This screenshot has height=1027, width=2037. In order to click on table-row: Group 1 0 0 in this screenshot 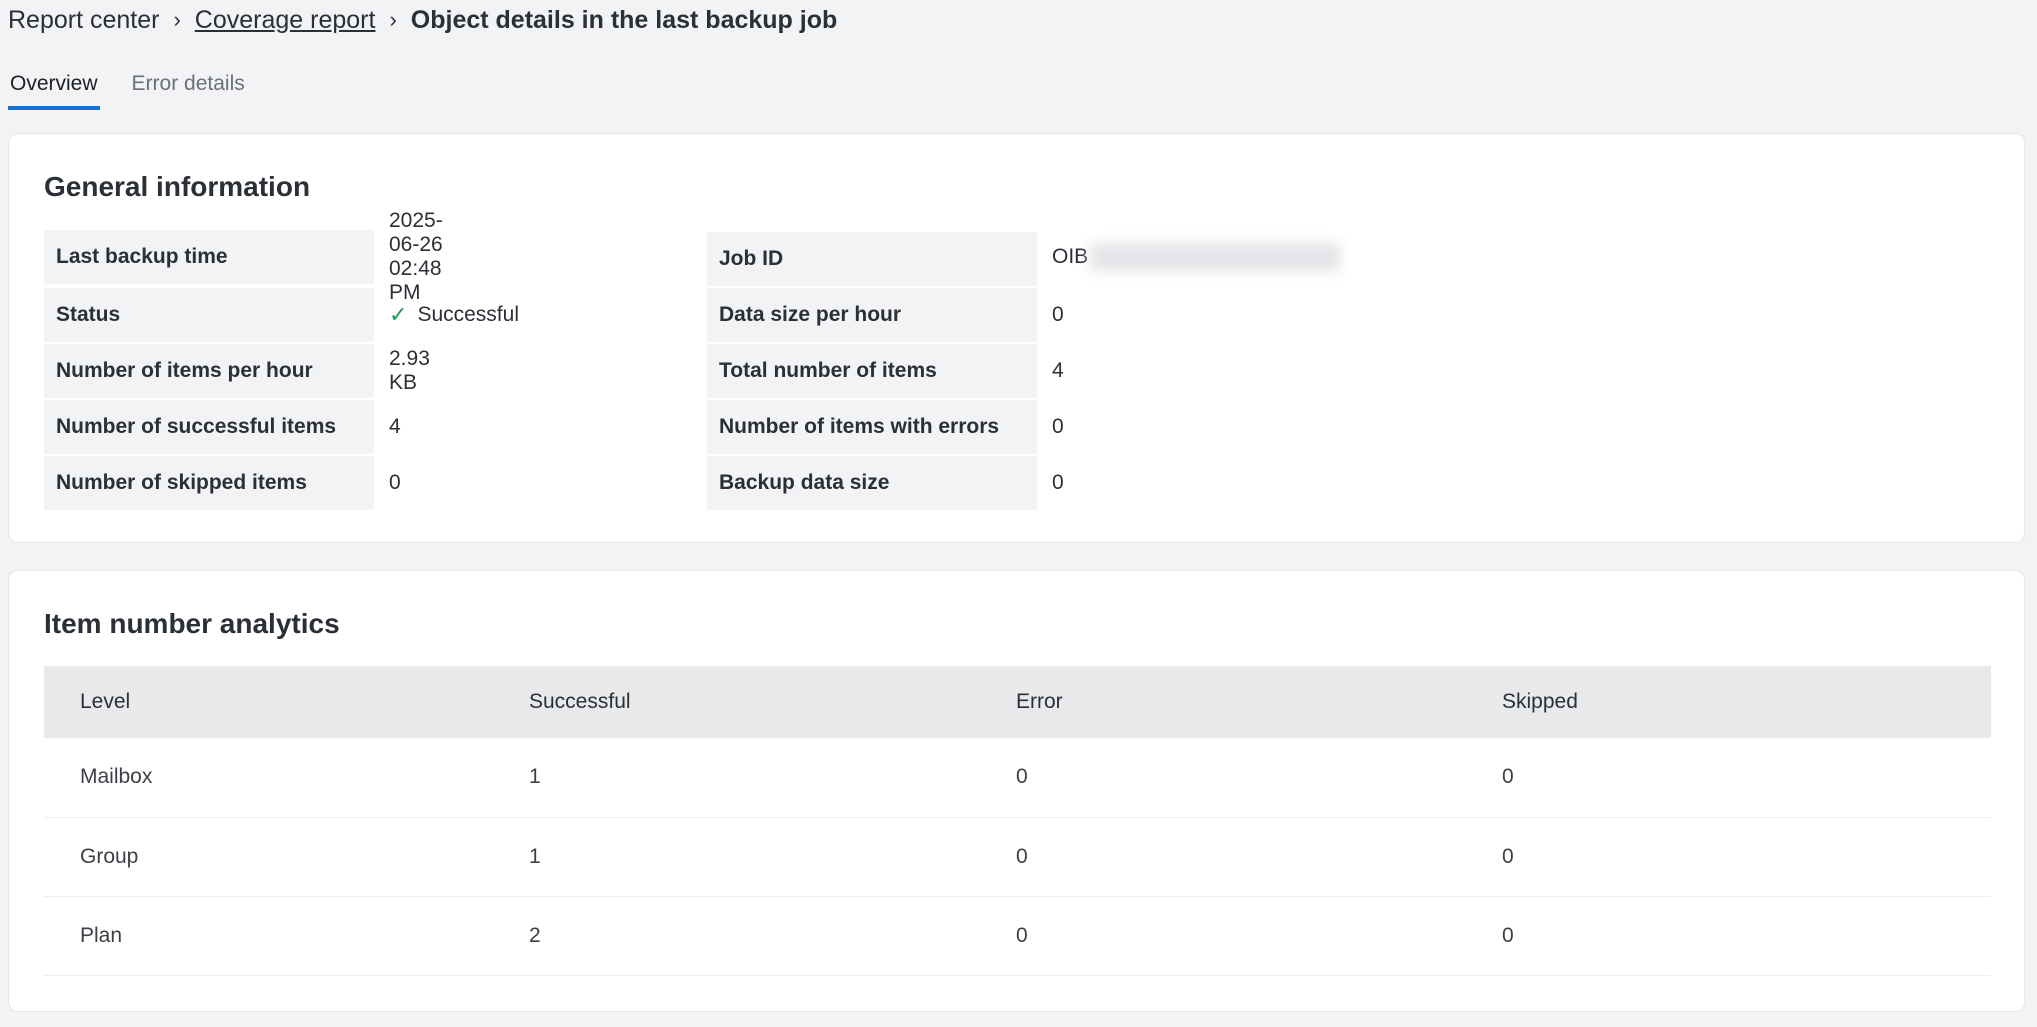, I will do `click(1017, 857)`.